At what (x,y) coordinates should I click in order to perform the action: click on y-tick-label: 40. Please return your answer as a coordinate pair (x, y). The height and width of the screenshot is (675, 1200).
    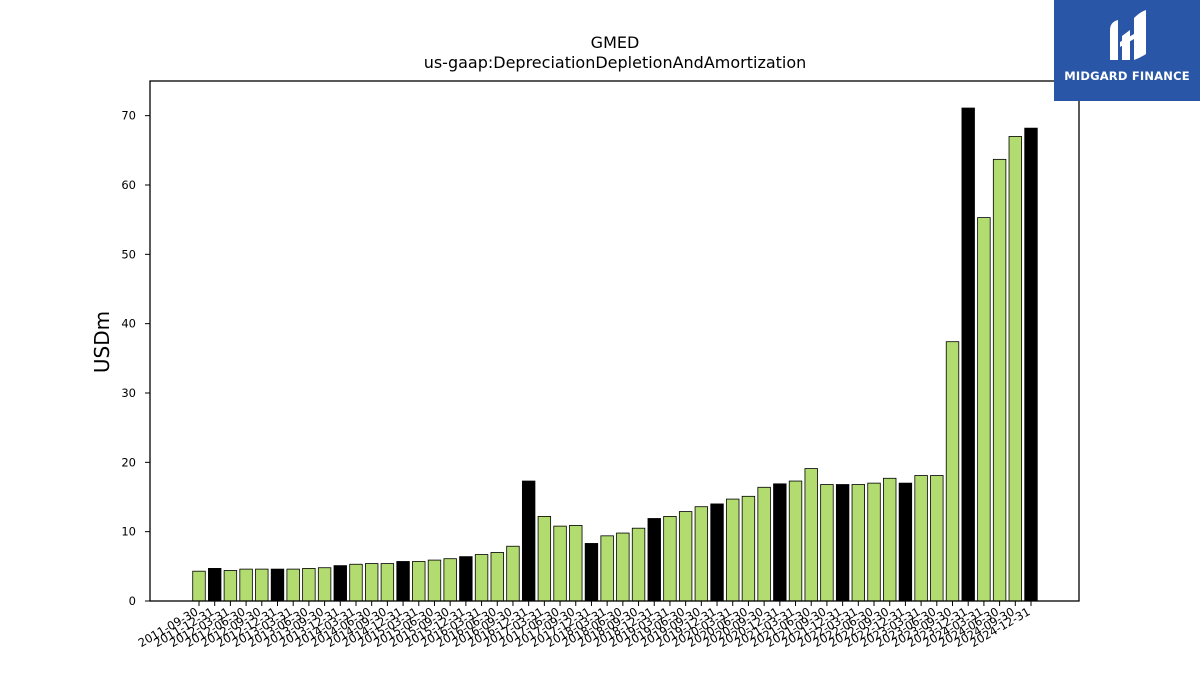
    Looking at the image, I should click on (128, 324).